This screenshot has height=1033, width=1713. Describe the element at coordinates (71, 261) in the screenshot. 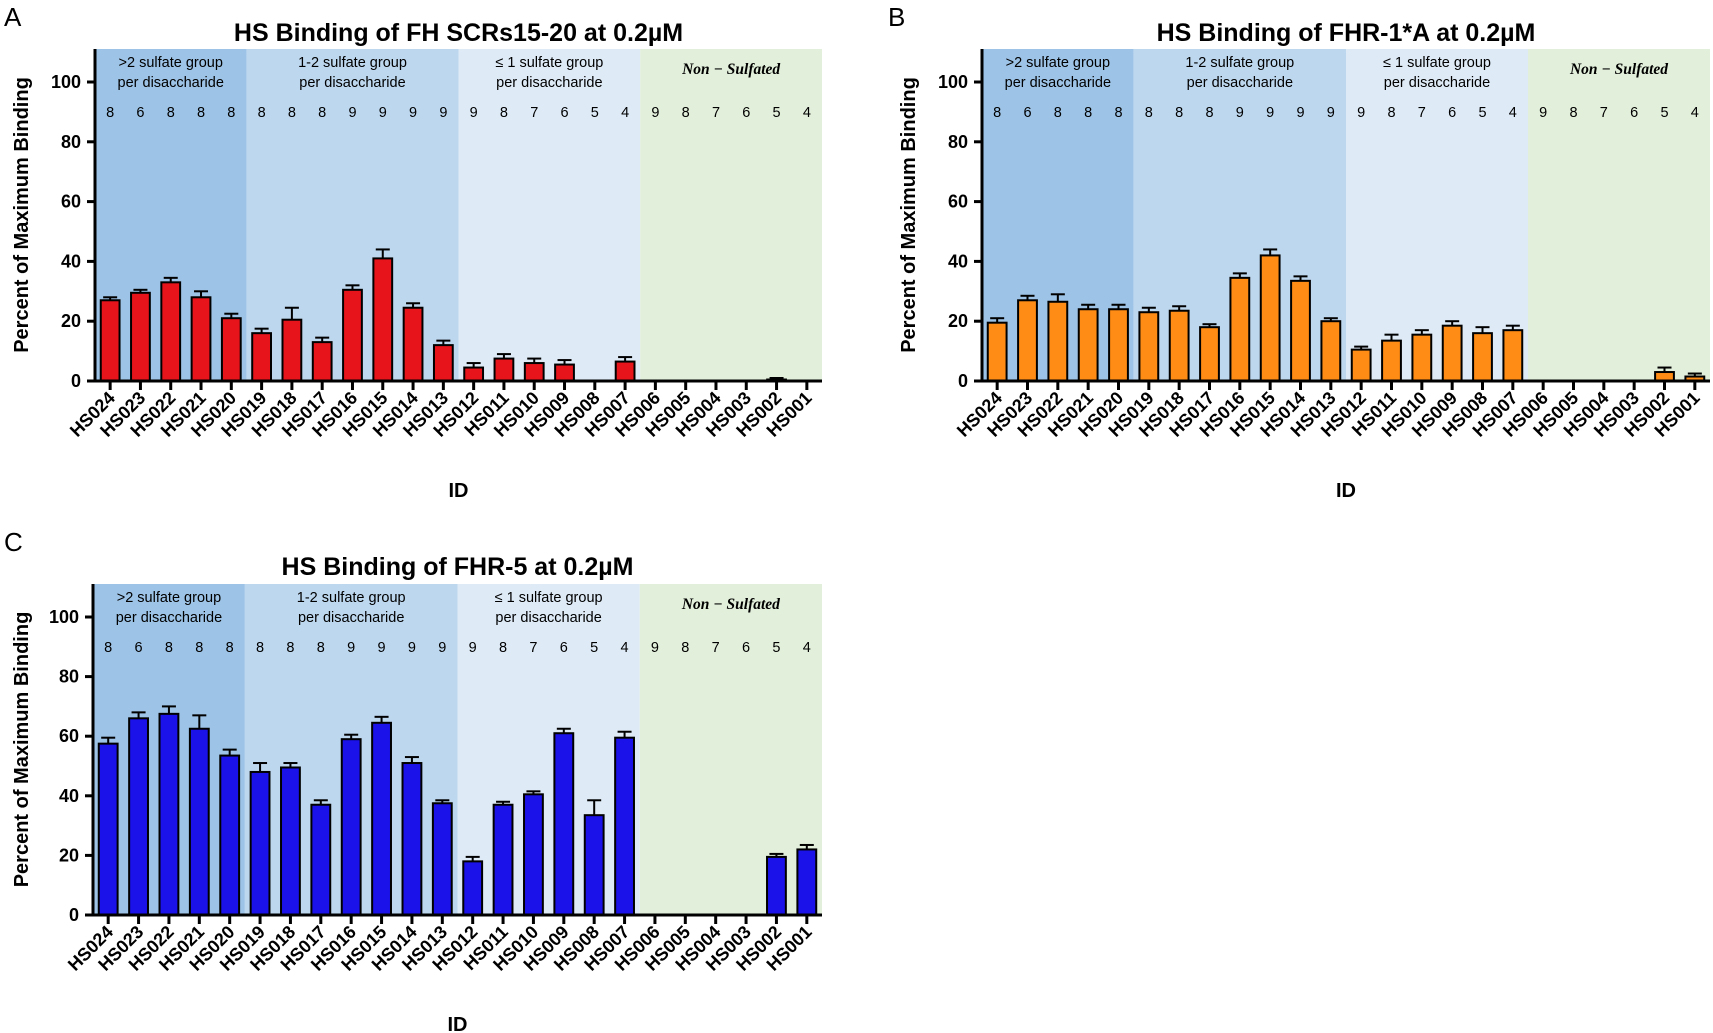

I see `y-tick-label: 40` at that location.